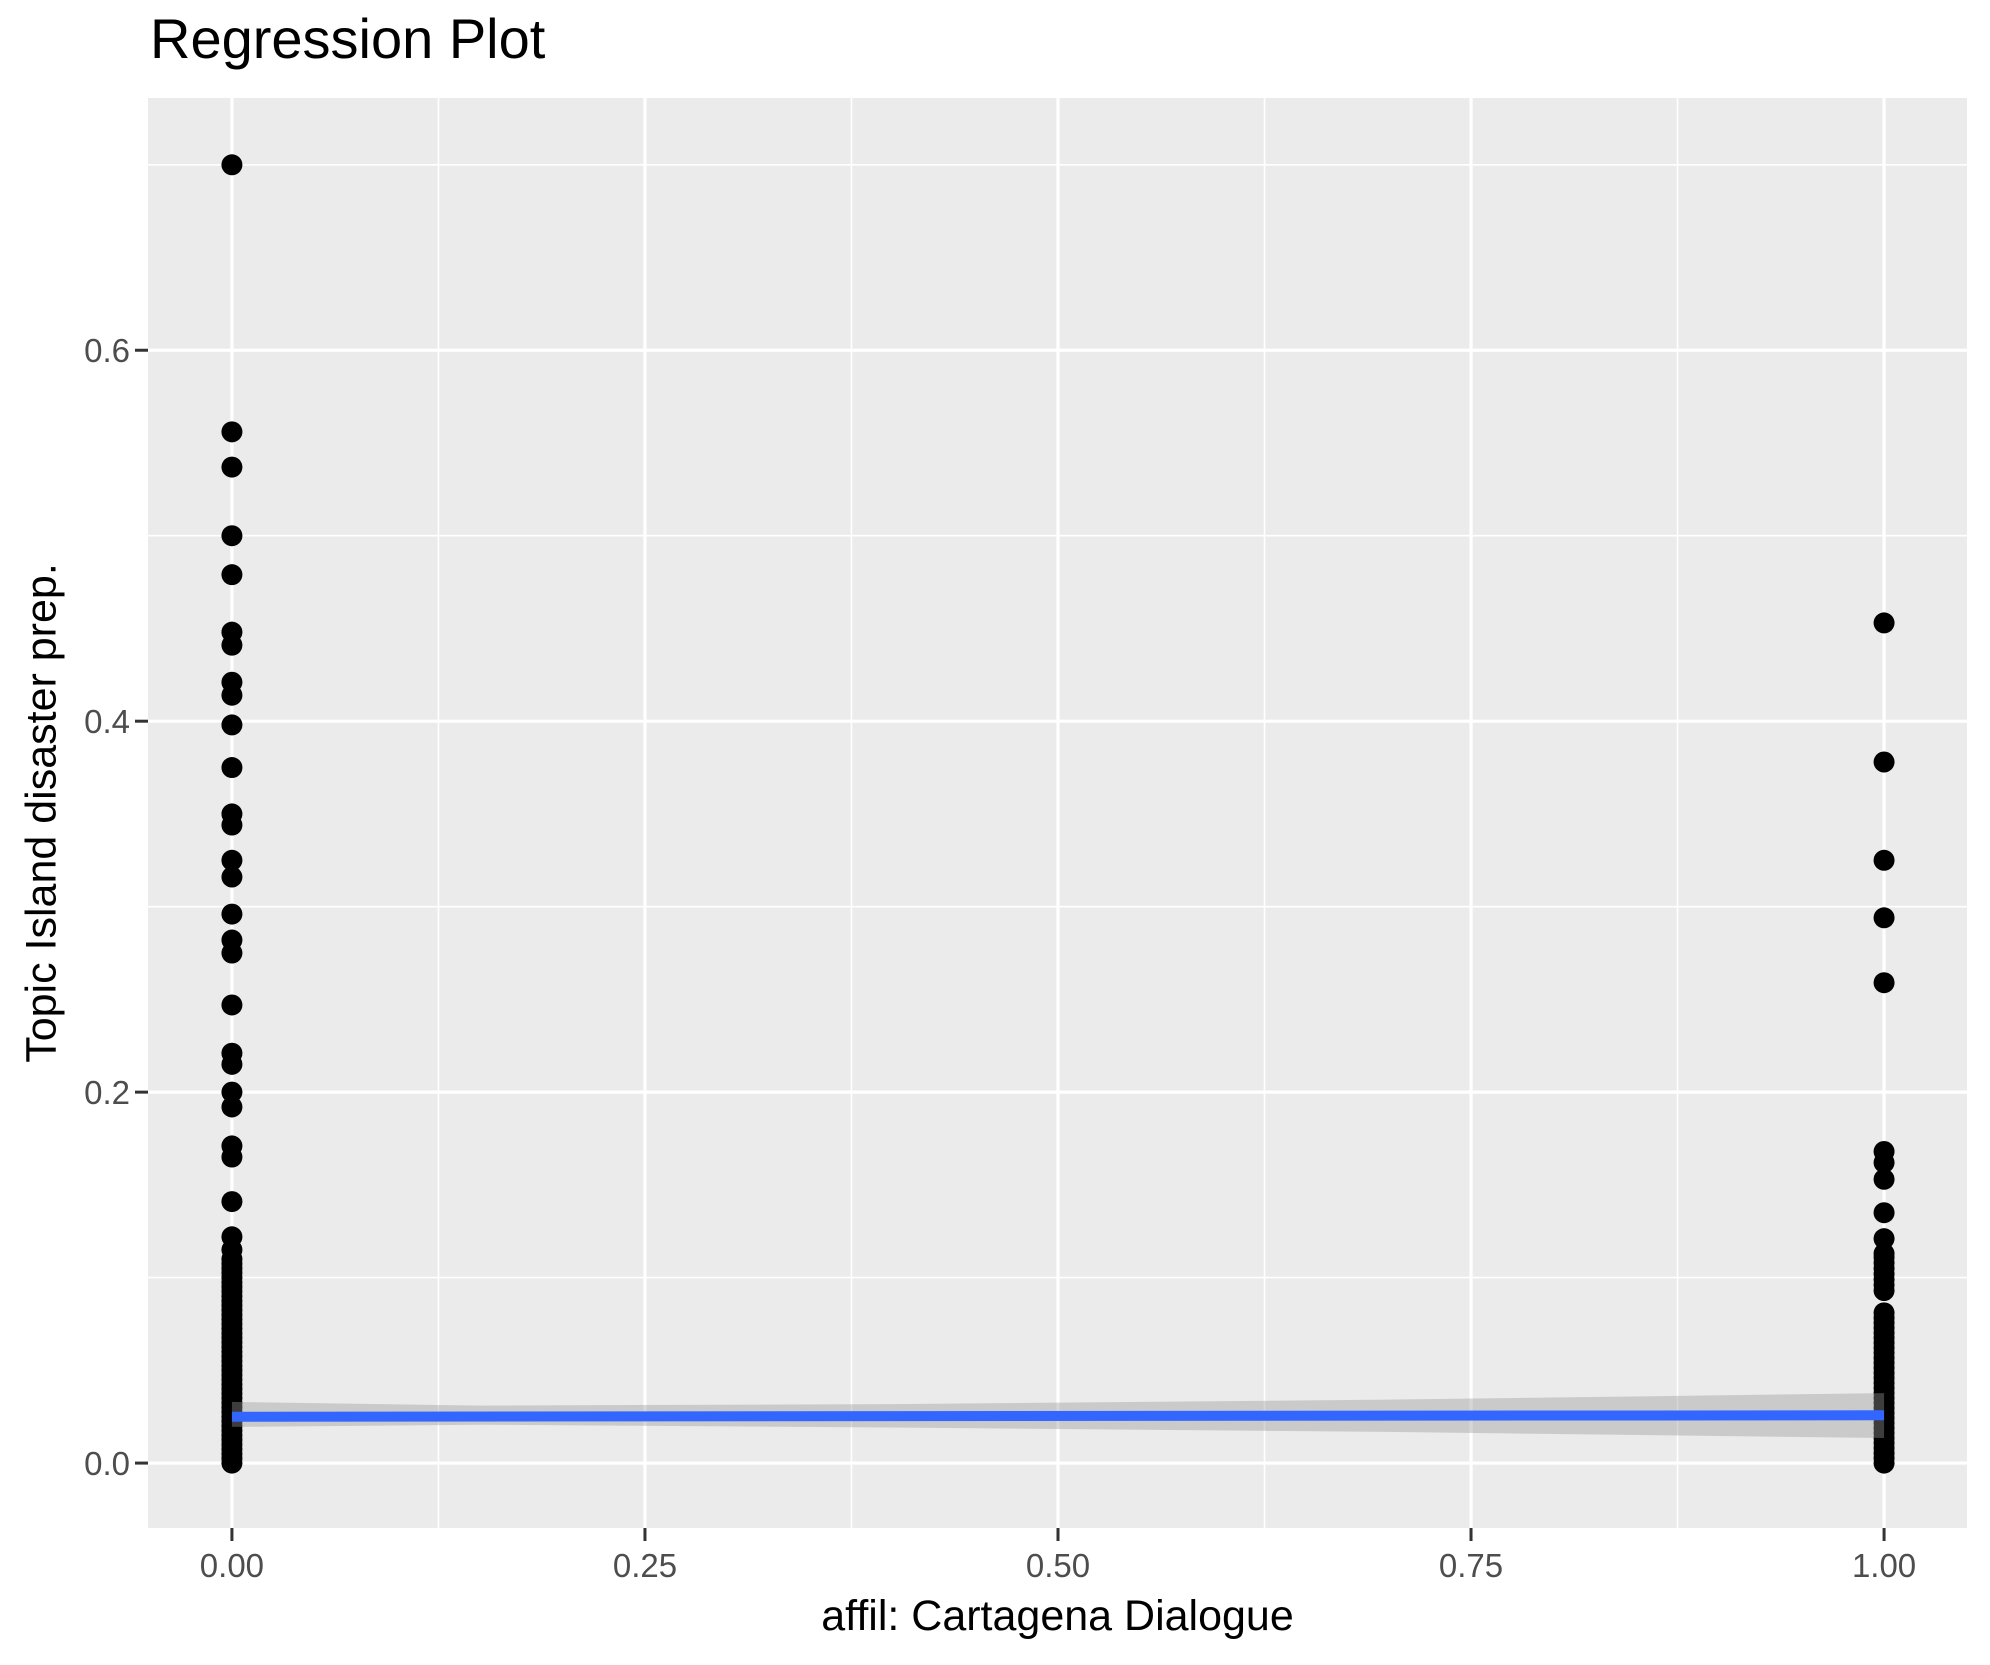 The height and width of the screenshot is (1665, 1990). I want to click on y-tick-label: 0.4, so click(107, 721).